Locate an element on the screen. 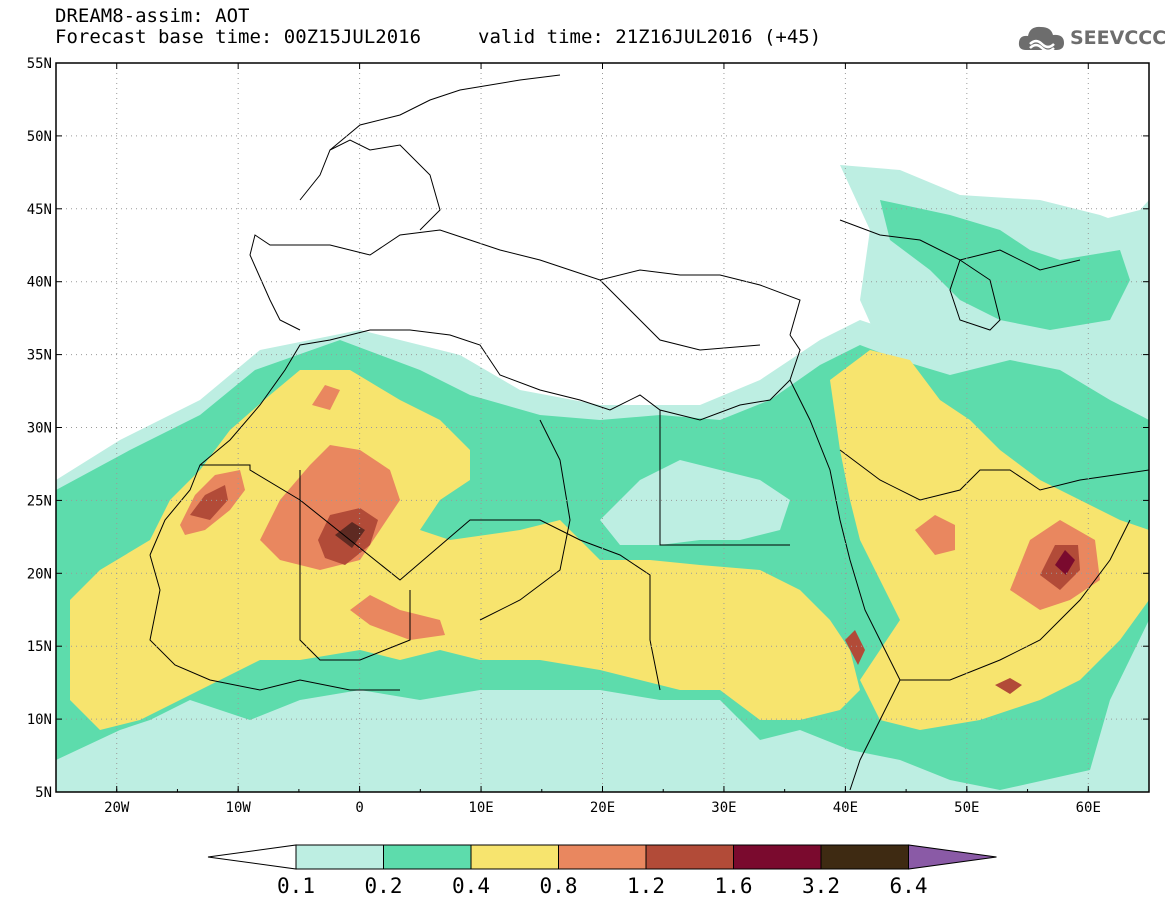 This screenshot has height=905, width=1165. lon-label: 50E is located at coordinates (966, 808).